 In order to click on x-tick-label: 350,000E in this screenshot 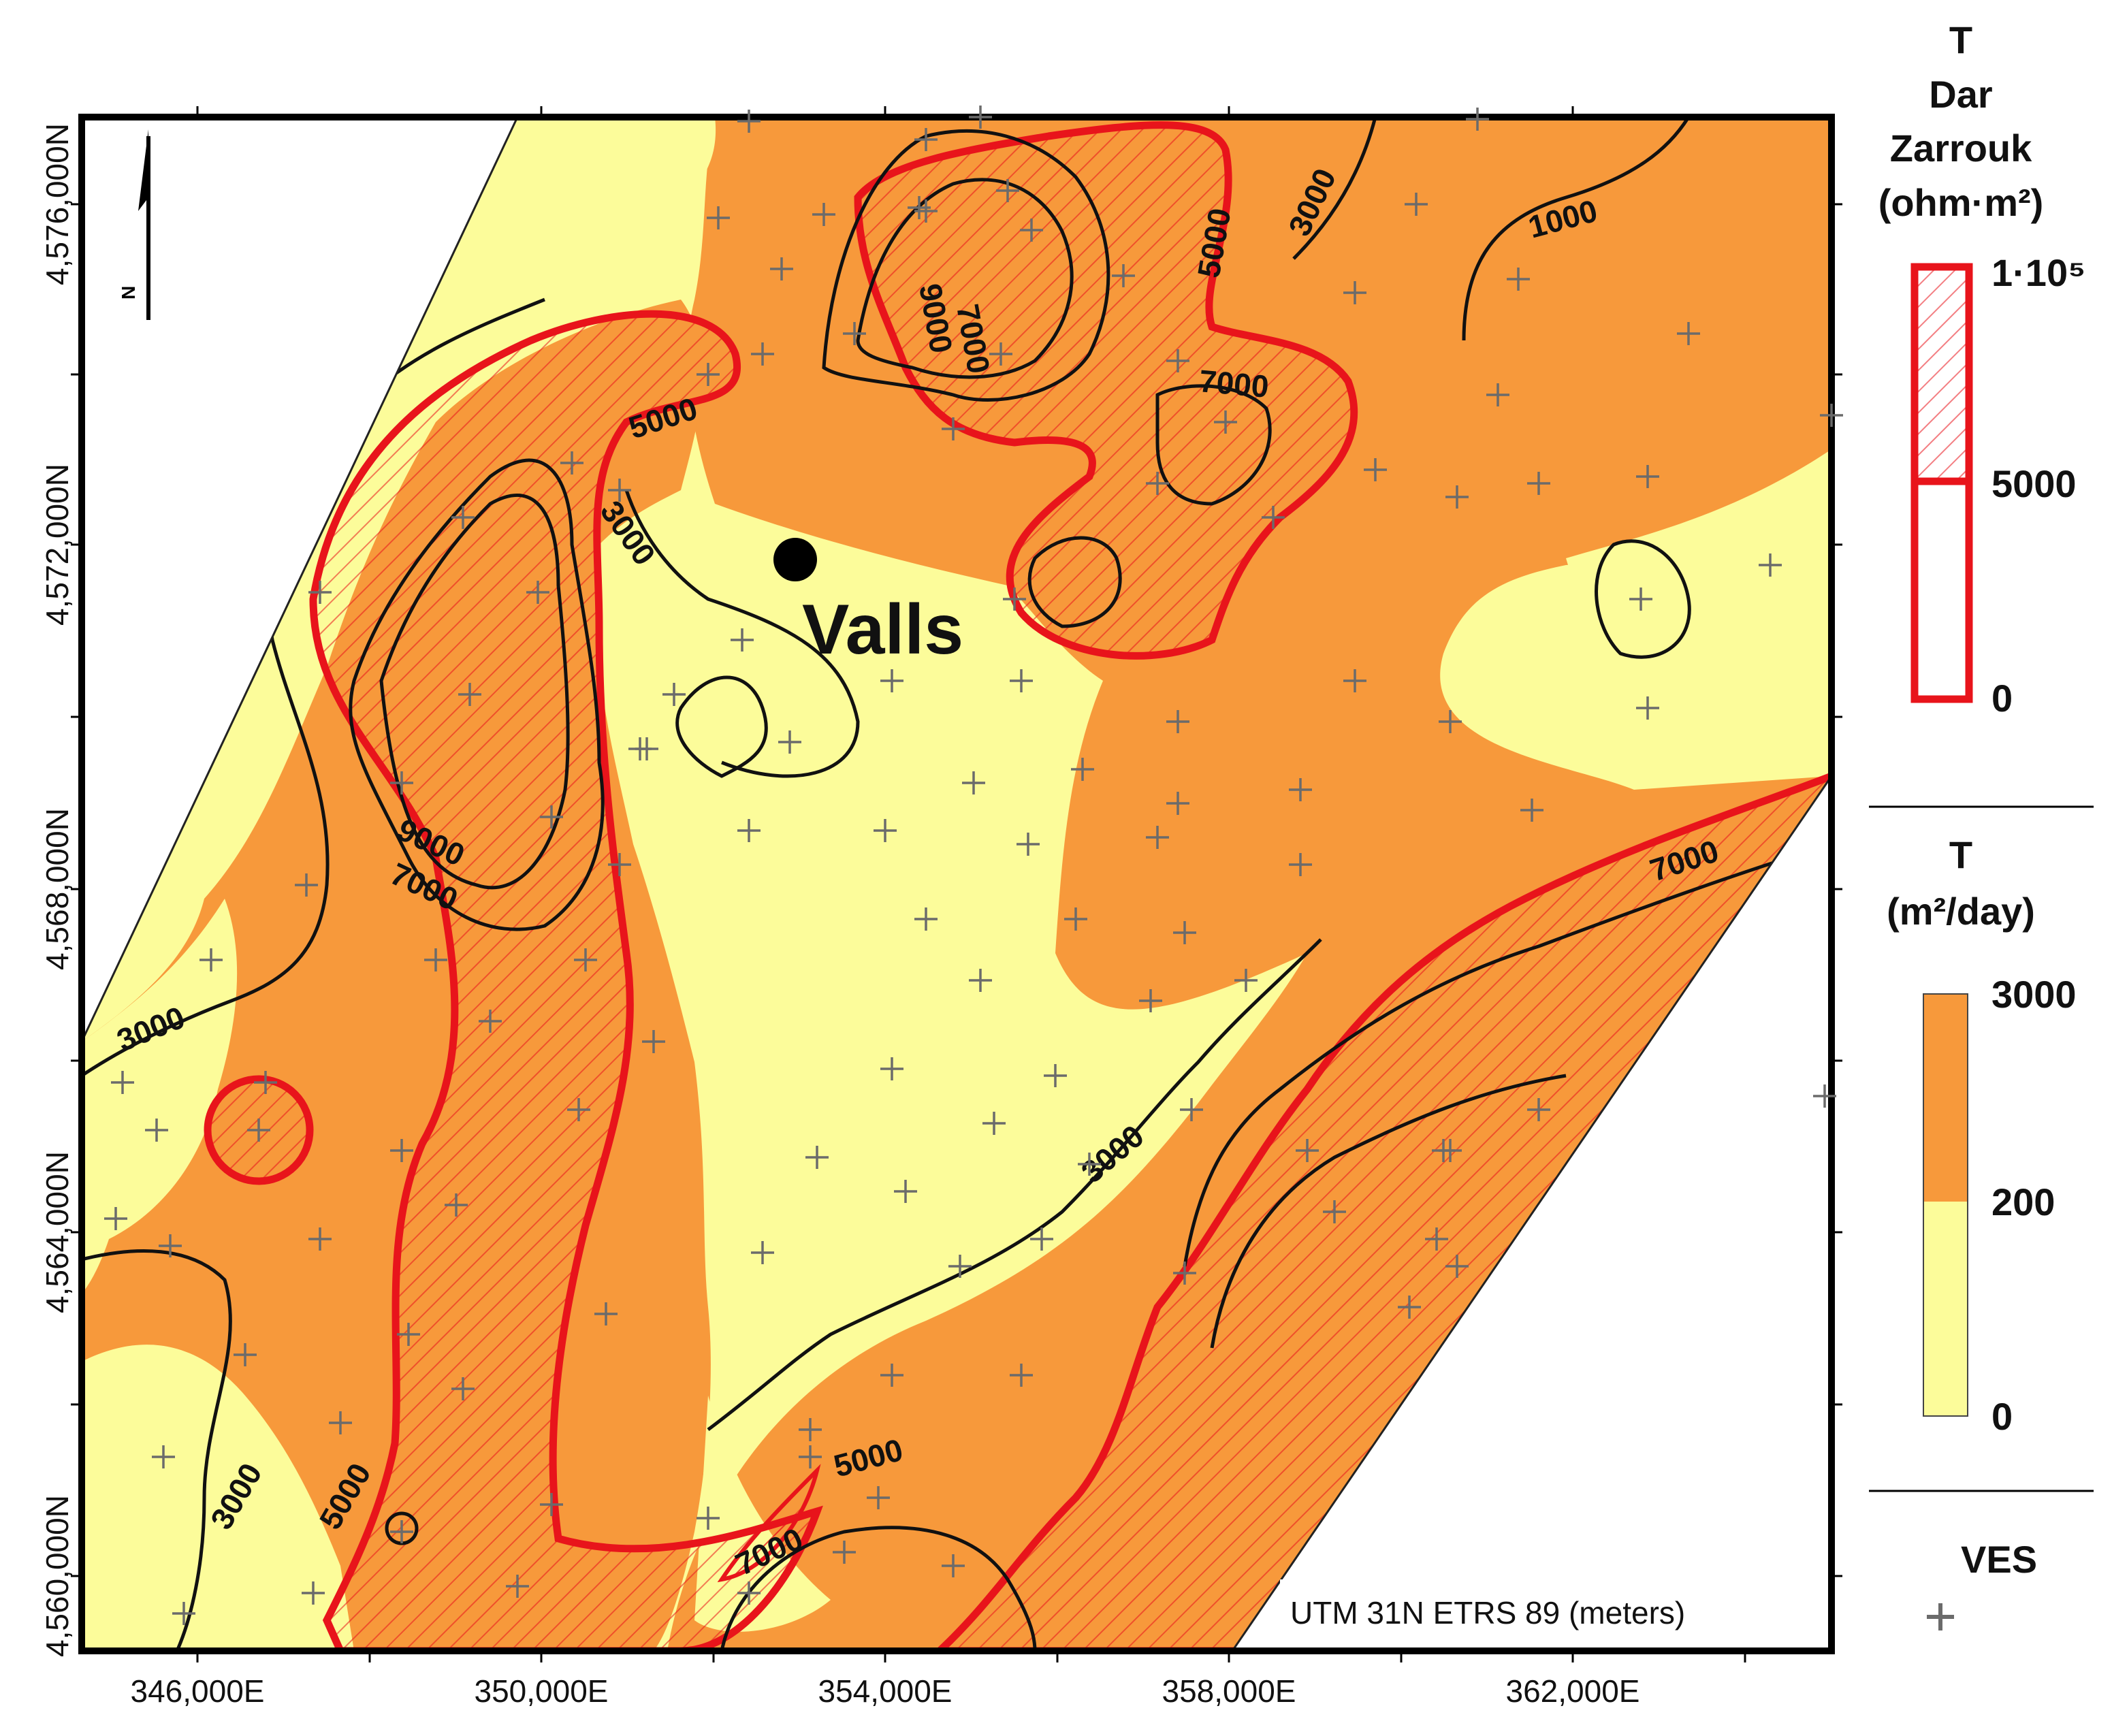, I will do `click(542, 1691)`.